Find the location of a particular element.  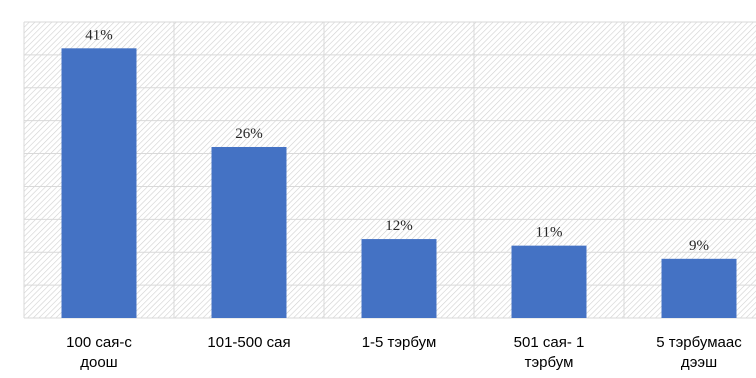

x-tick-label-line: 101-500 сая is located at coordinates (248, 342).